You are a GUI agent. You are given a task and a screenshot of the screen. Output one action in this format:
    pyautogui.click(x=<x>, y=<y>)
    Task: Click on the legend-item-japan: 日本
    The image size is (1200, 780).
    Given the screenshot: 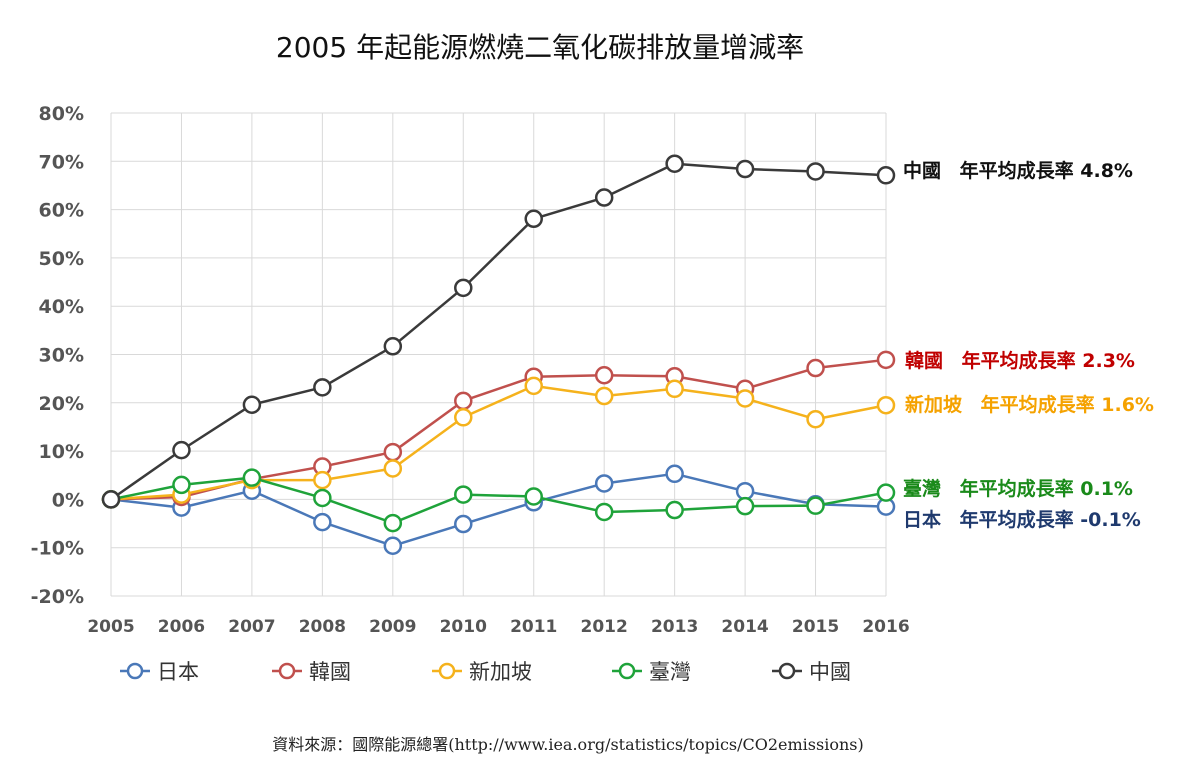 What is the action you would take?
    pyautogui.click(x=159, y=672)
    